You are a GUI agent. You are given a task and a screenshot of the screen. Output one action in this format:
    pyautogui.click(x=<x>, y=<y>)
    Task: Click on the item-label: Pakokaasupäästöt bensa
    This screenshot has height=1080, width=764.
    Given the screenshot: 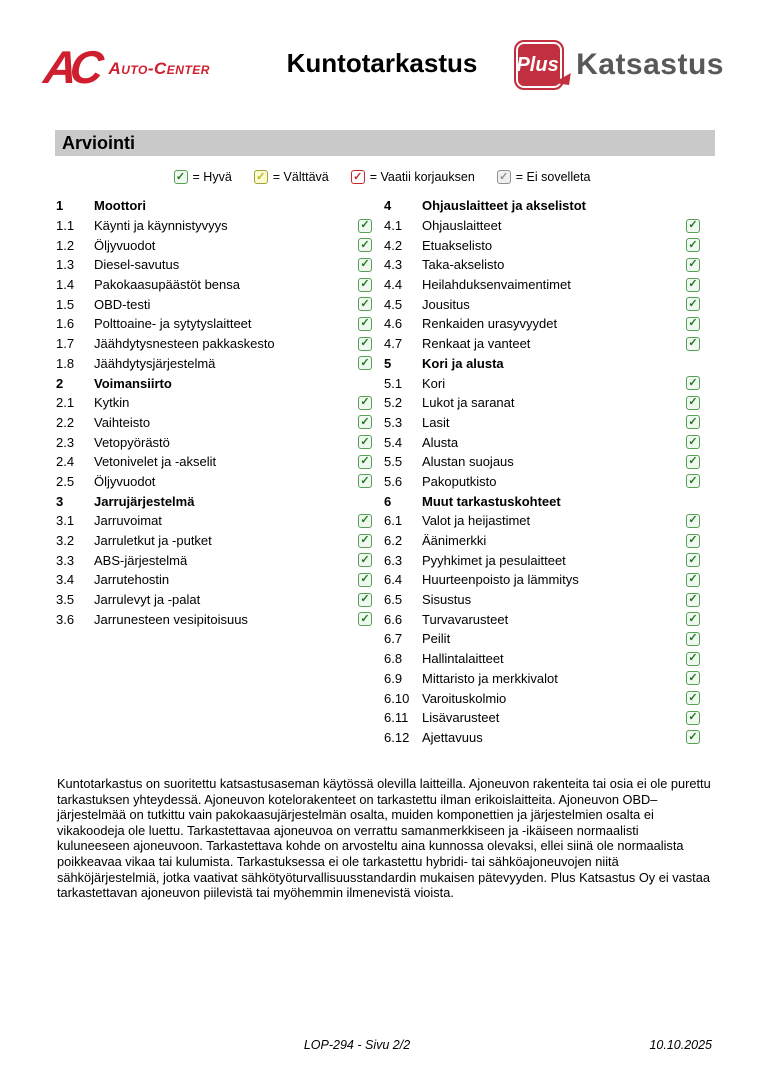 What is the action you would take?
    pyautogui.click(x=167, y=285)
    